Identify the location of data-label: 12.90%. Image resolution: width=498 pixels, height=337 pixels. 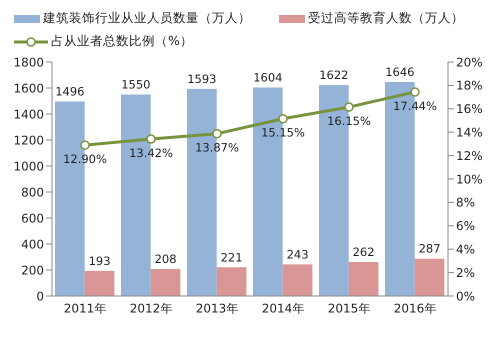
(85, 159).